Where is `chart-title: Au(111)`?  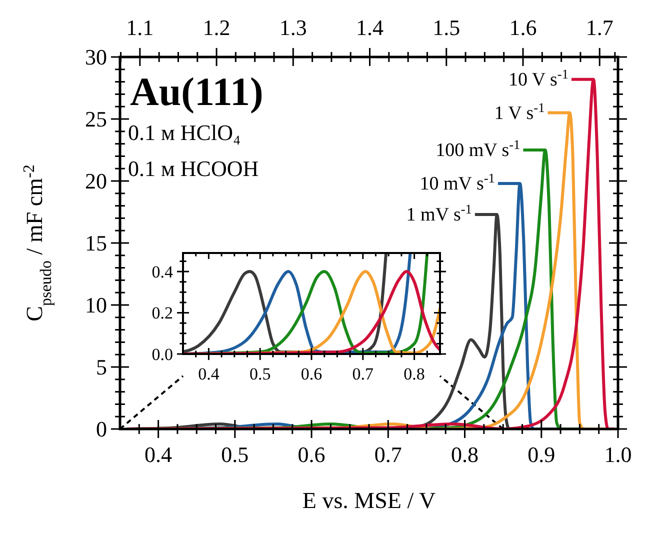 chart-title: Au(111) is located at coordinates (197, 91).